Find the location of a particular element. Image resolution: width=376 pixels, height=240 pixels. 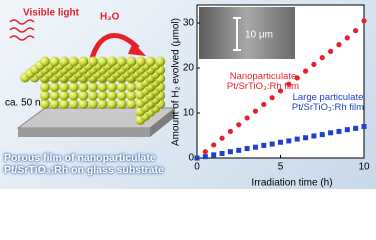

sem-inset is located at coordinates (247, 33).